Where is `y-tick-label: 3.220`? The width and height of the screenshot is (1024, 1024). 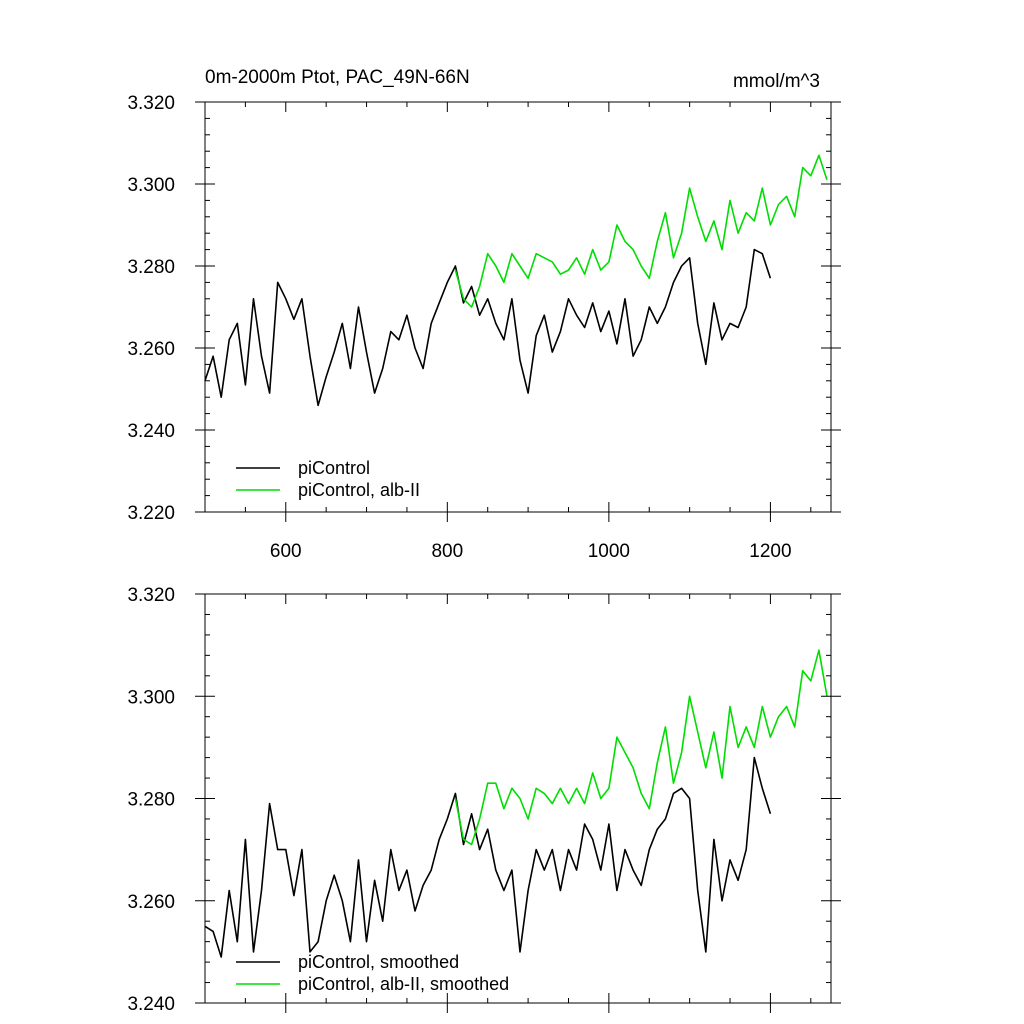
y-tick-label: 3.220 is located at coordinates (151, 513).